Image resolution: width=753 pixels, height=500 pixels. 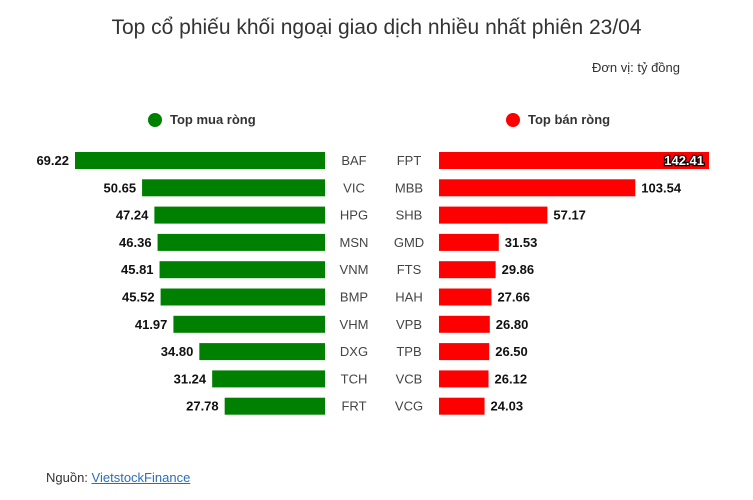 I want to click on sell-value-label: 24.03, so click(x=507, y=406).